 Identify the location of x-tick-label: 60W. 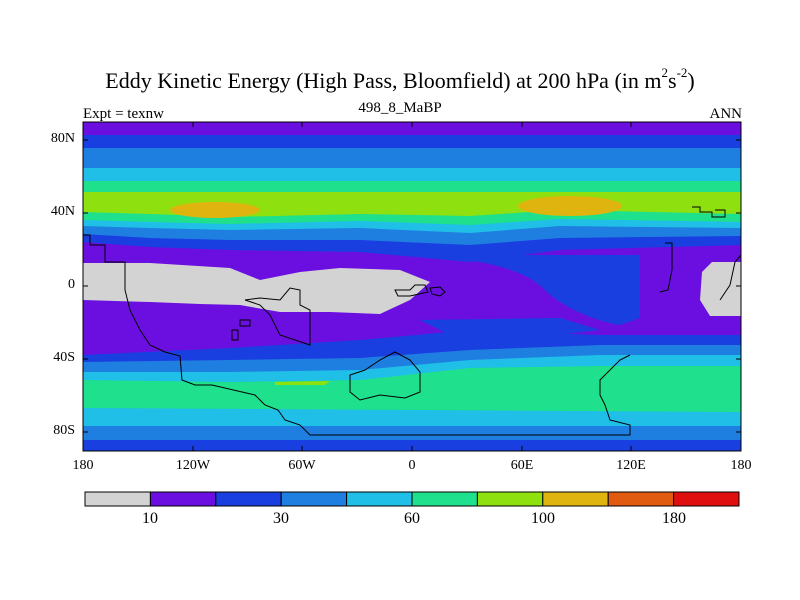
(302, 465).